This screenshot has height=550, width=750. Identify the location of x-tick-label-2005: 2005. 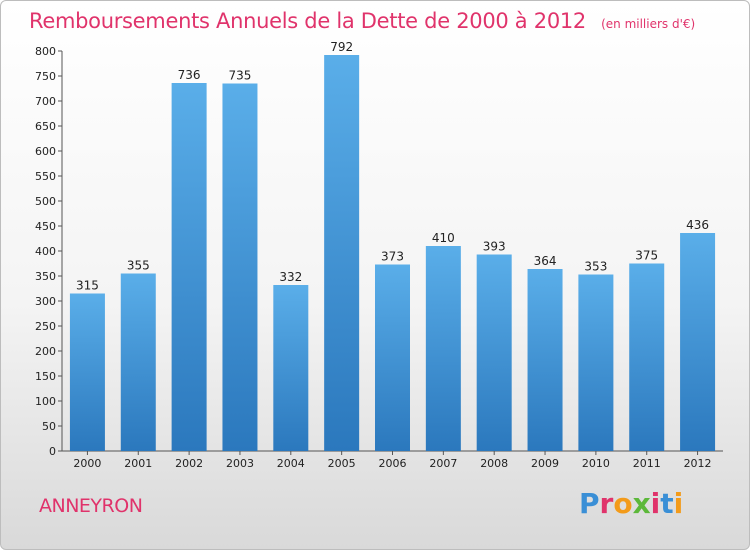
(342, 463).